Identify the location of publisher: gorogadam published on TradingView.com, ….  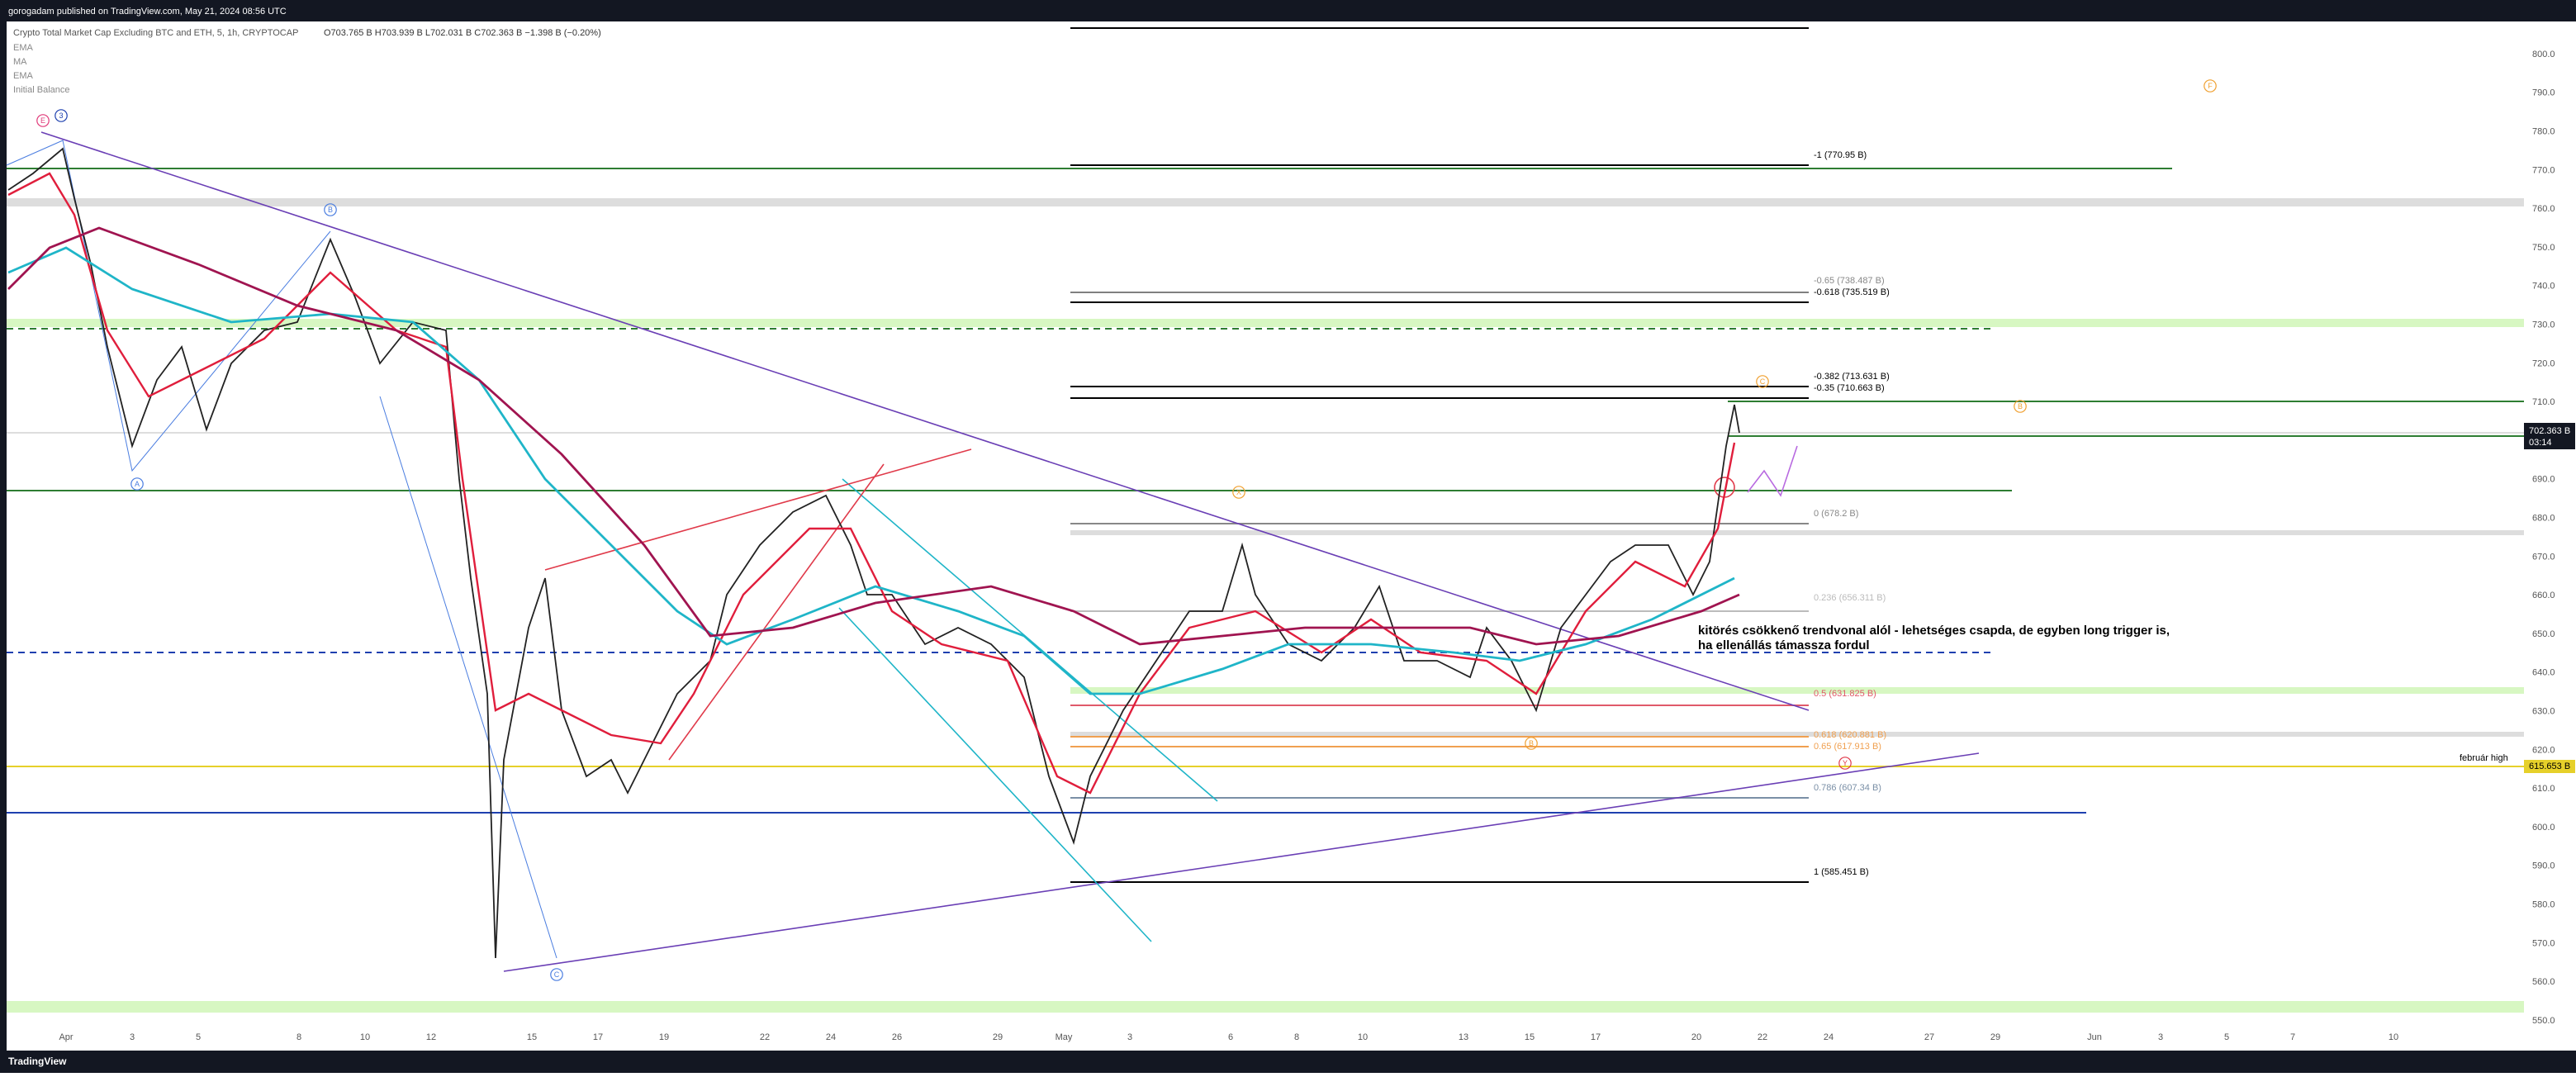
(147, 12).